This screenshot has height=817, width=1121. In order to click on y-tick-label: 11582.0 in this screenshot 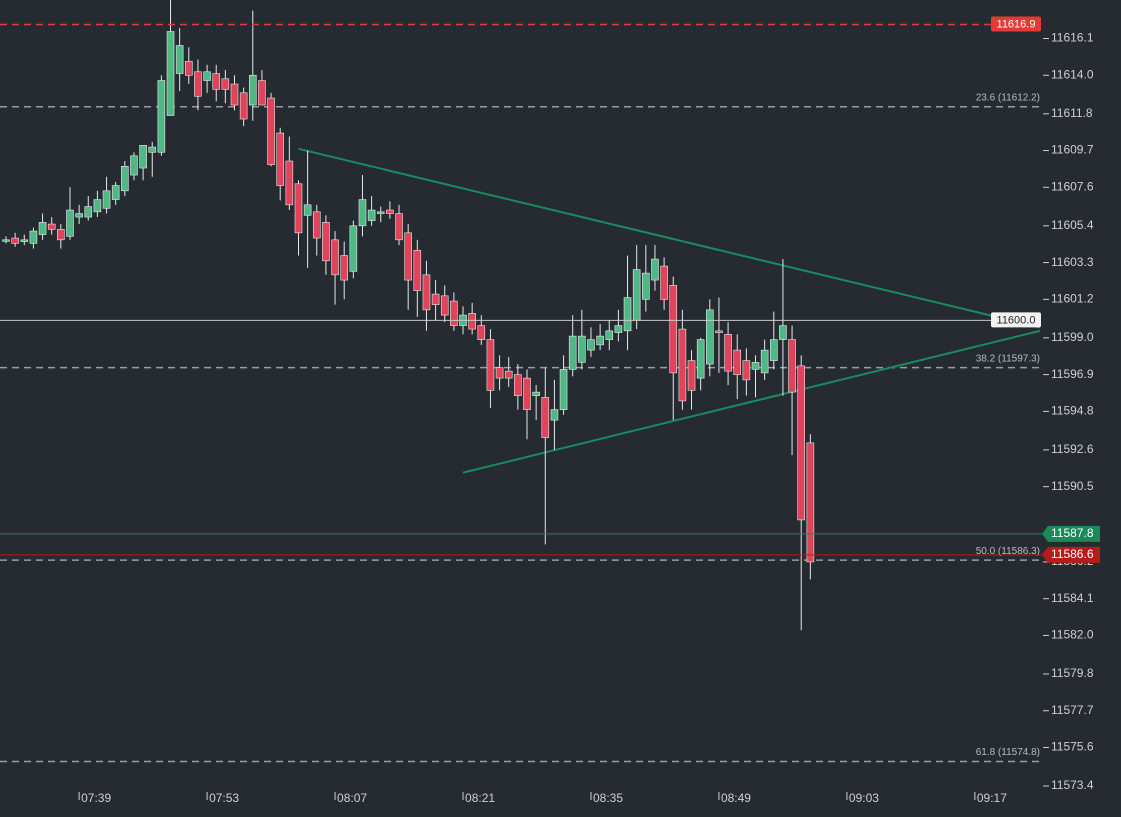, I will do `click(1072, 635)`.